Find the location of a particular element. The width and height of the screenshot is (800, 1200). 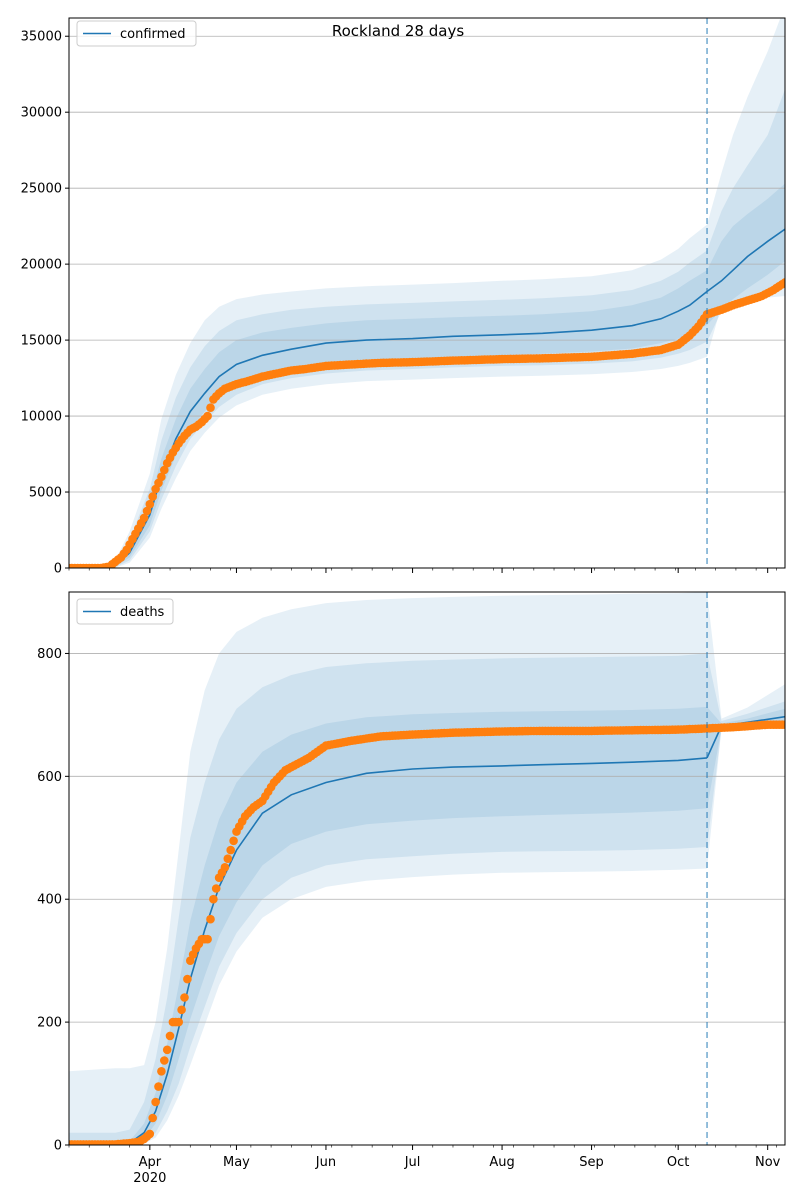

confirmed-x-axis is located at coordinates (422, 570).